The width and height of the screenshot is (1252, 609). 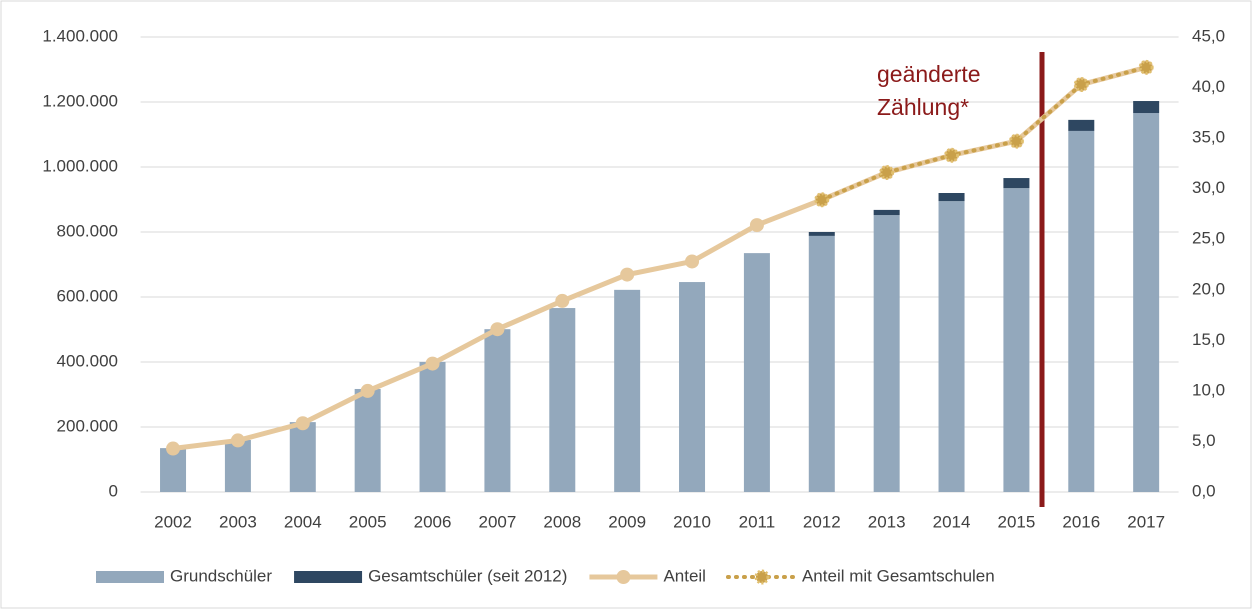 I want to click on y2-tick-label: 30,0, so click(x=1208, y=187).